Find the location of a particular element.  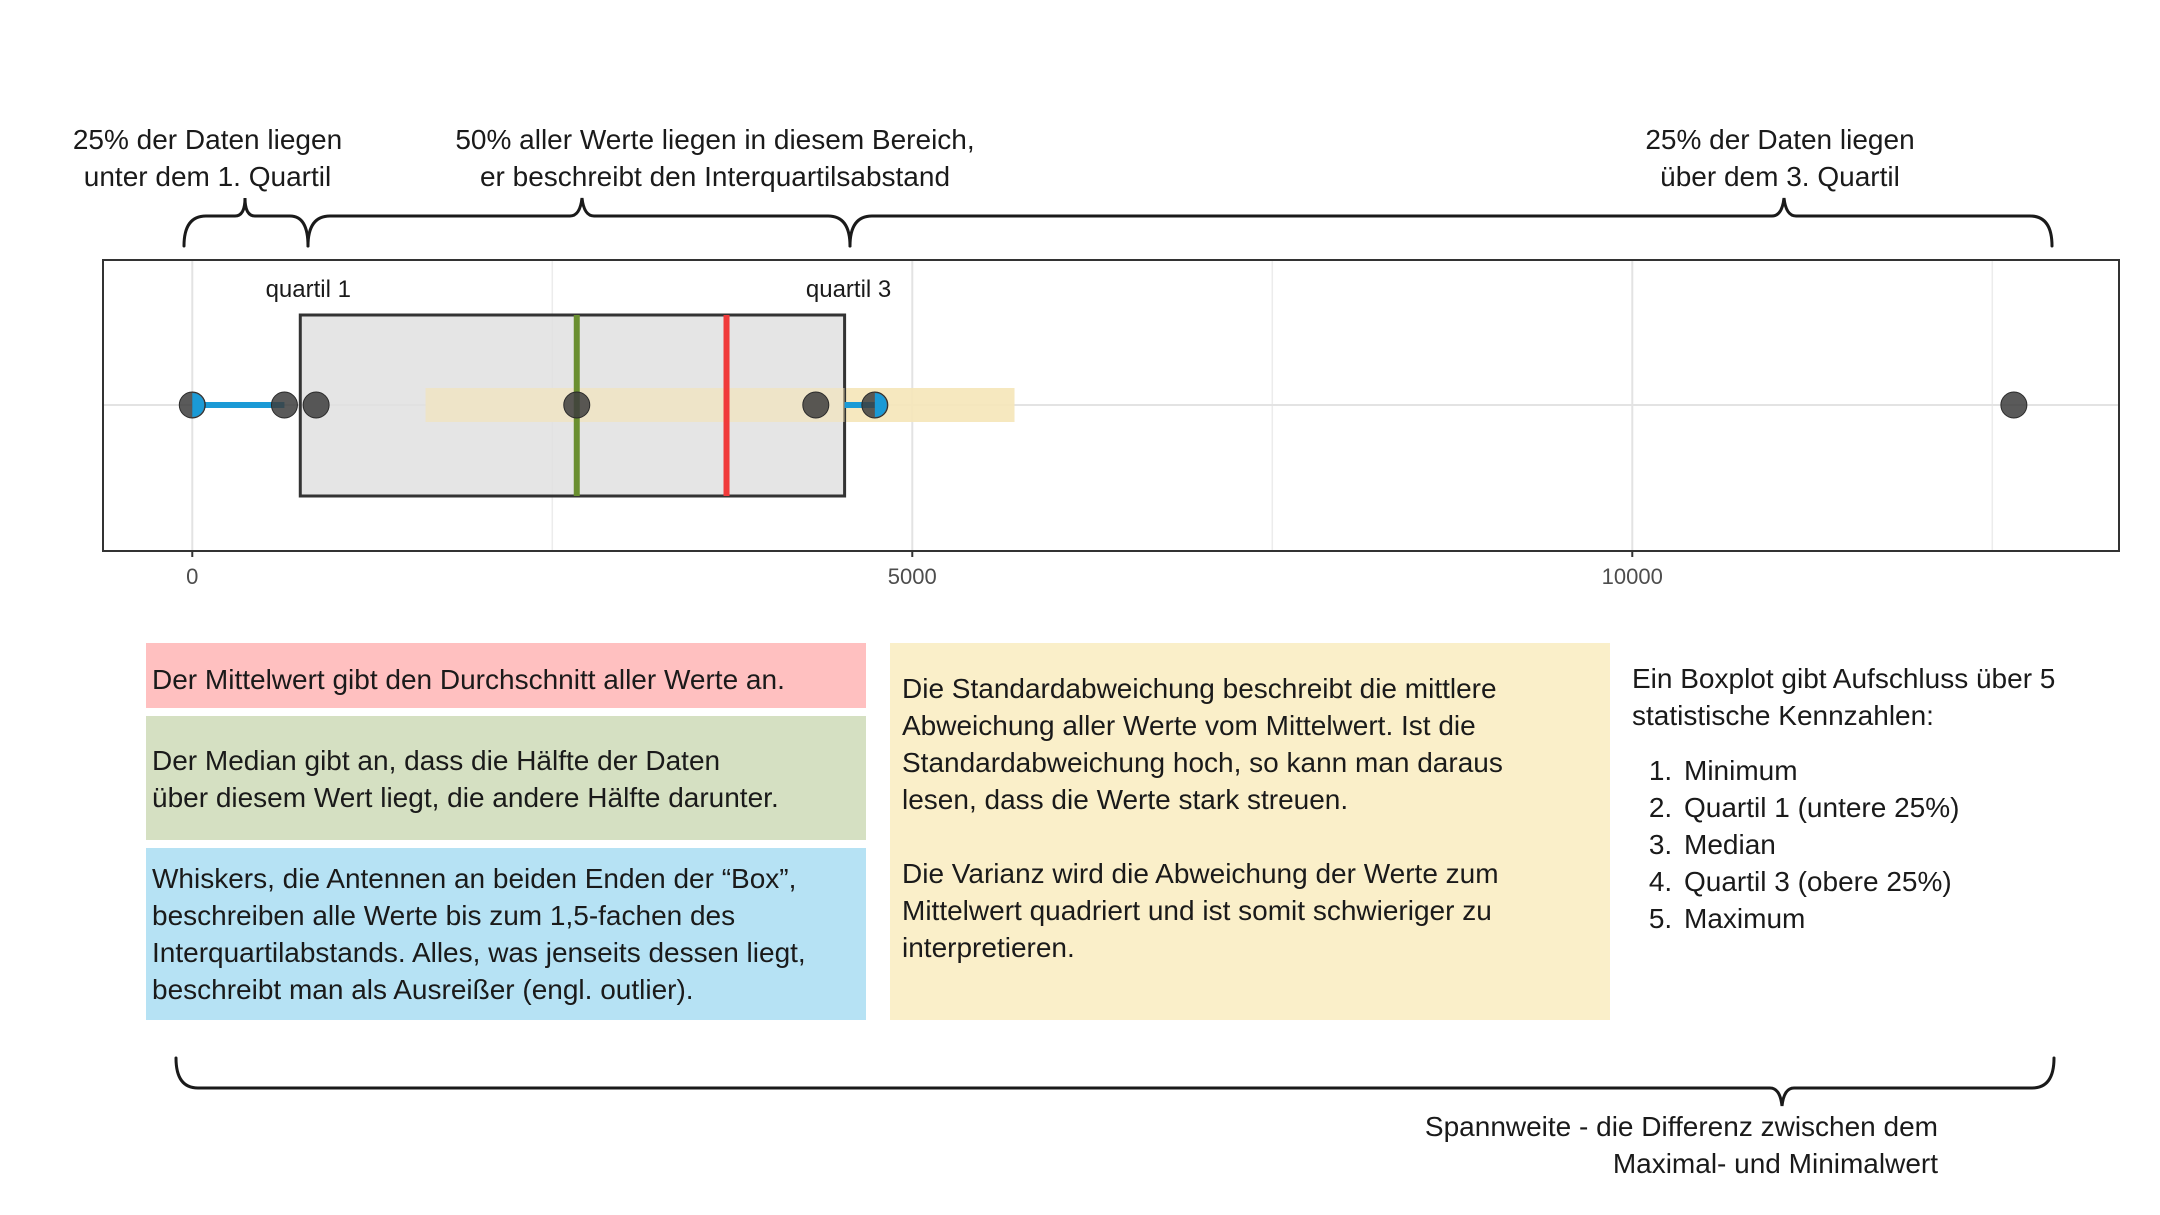

summary-item-quartile-3: Quartil 3 (obere 25%) is located at coordinates (1906, 881).